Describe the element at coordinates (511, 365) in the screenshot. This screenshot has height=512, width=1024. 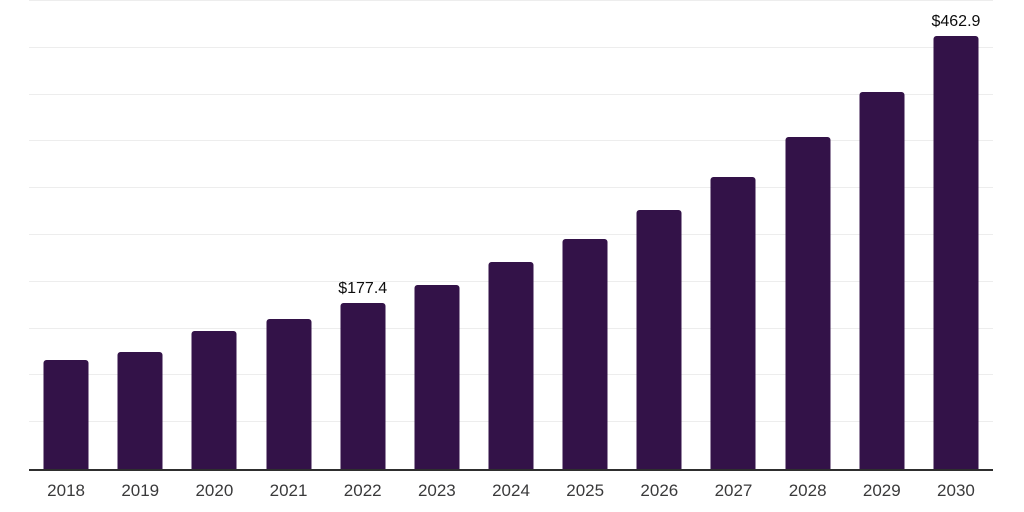
I see `bar-2024` at that location.